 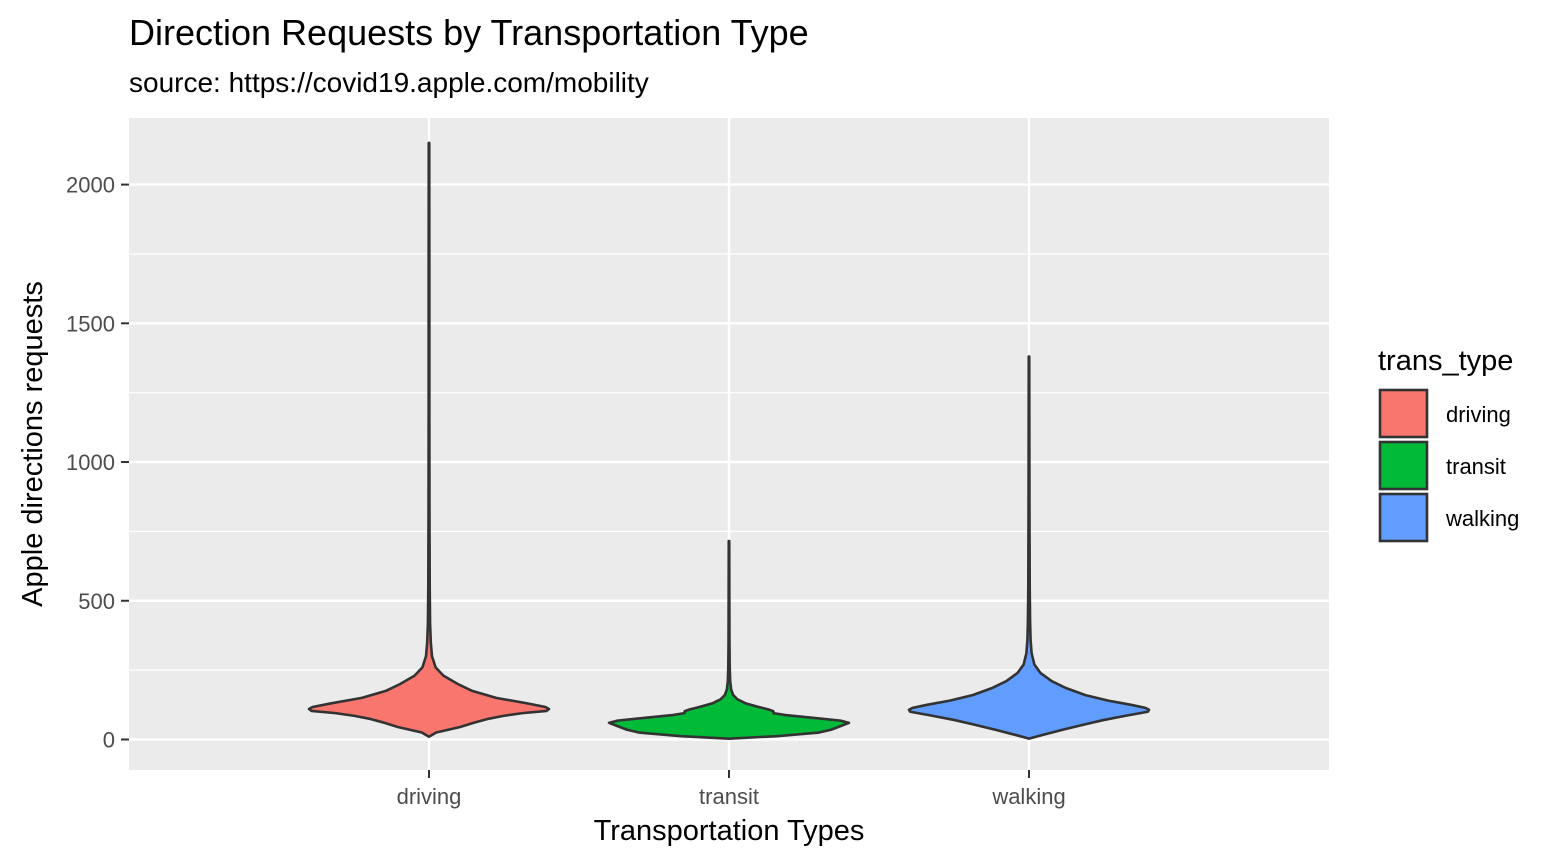 What do you see at coordinates (96, 601) in the screenshot?
I see `y-tick-label: 500` at bounding box center [96, 601].